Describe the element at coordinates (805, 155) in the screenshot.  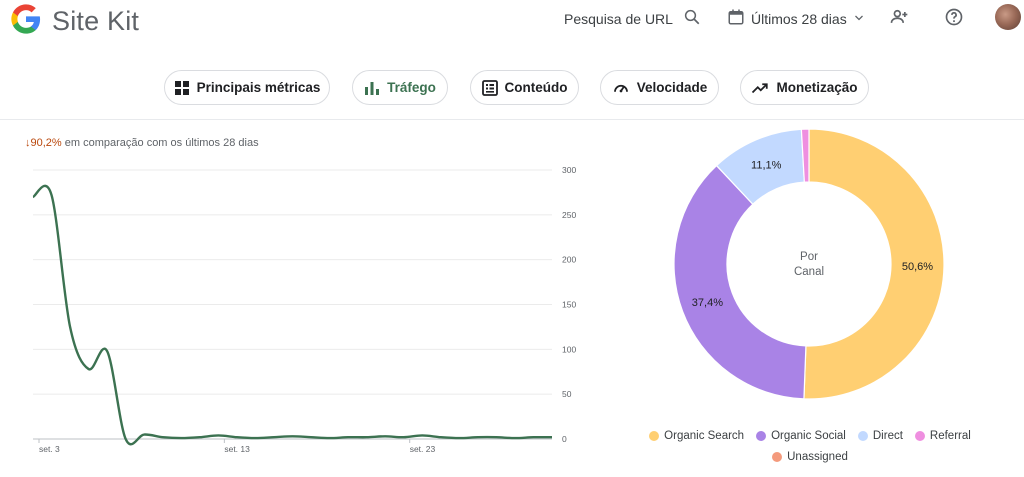
I see `donut-slice-referral` at that location.